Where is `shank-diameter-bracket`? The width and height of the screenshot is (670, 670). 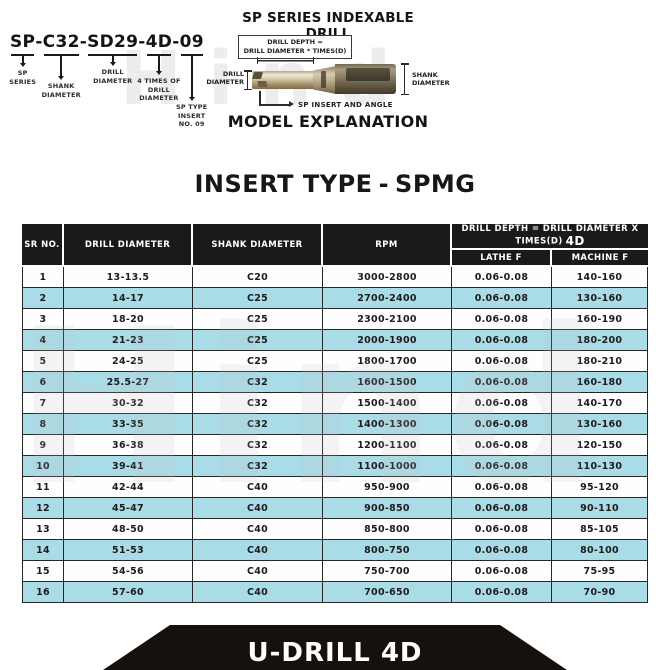
shank-diameter-bracket is located at coordinates (405, 79).